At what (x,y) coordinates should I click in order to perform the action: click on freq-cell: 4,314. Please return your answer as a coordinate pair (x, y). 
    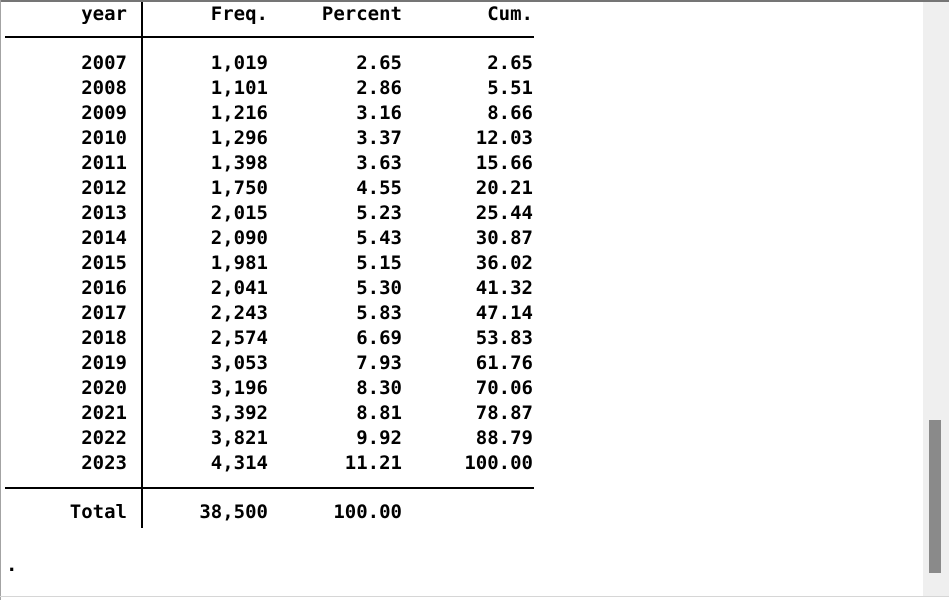
    Looking at the image, I should click on (239, 463).